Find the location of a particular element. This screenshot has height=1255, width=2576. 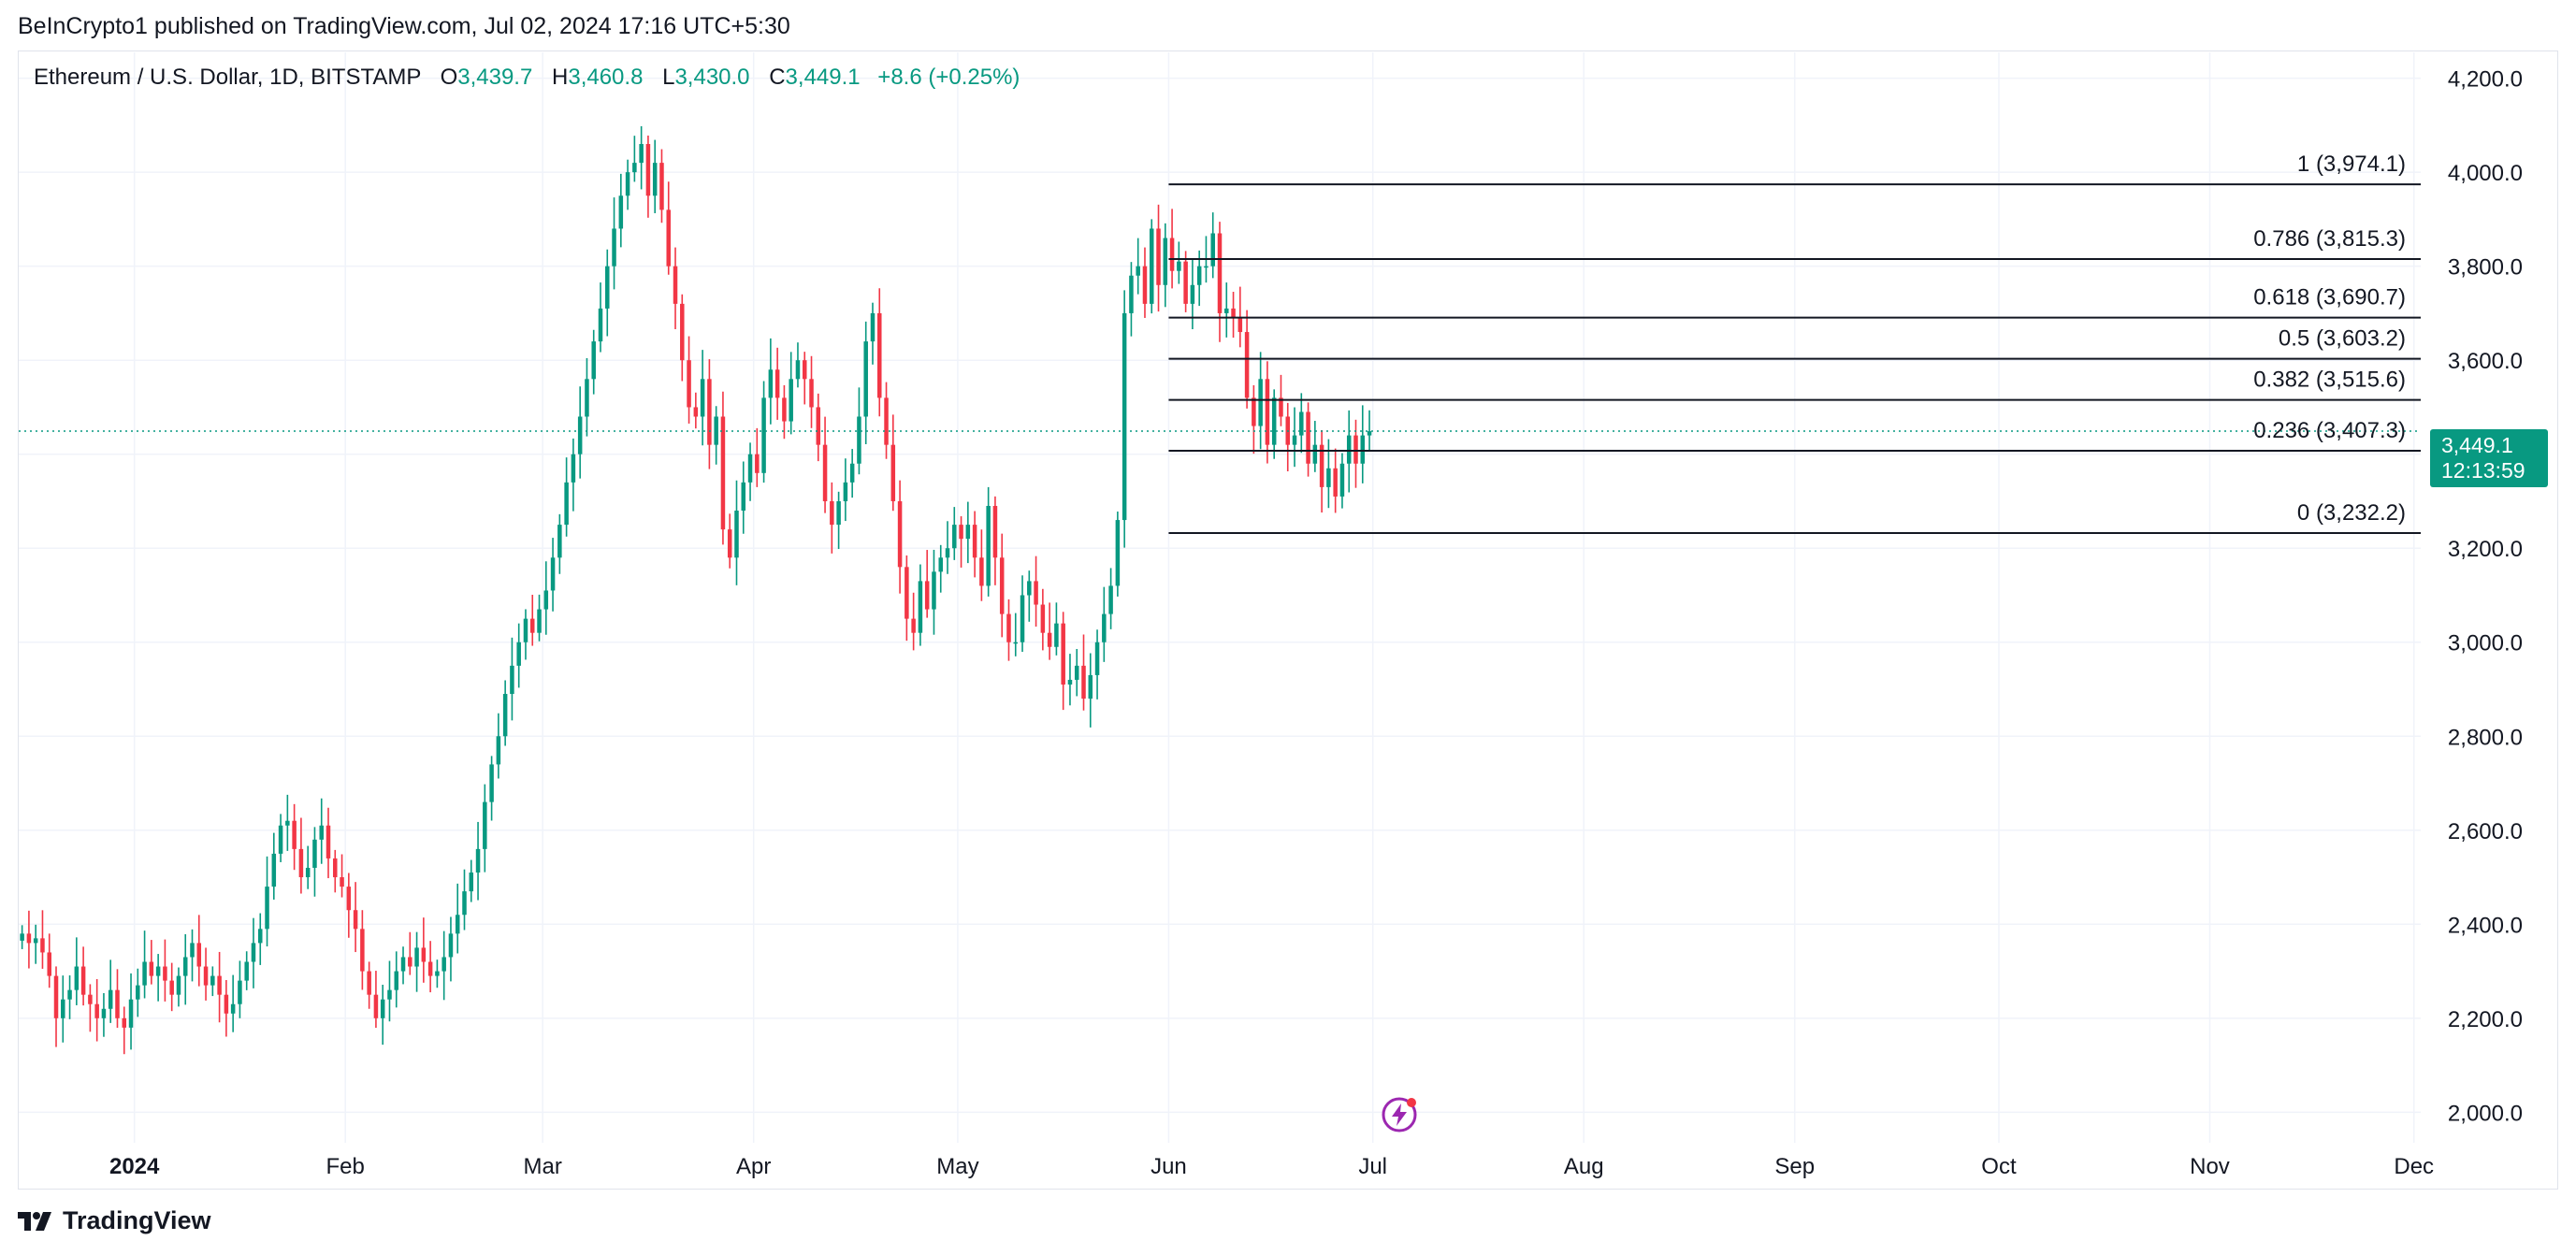

fib-level-label: 1 (3,974.1) is located at coordinates (2351, 164).